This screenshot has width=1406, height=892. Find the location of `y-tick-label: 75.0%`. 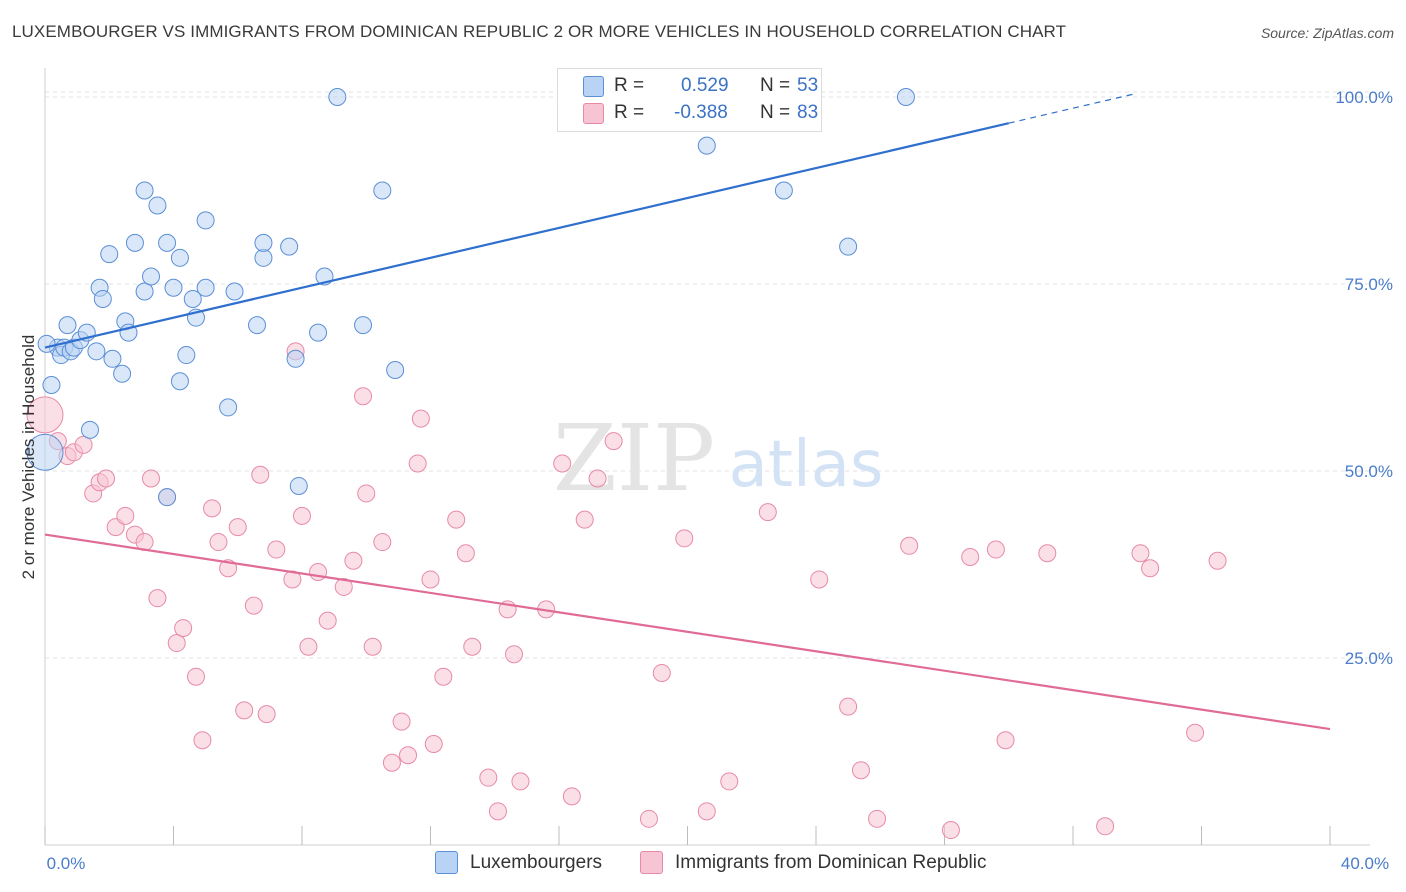

y-tick-label: 75.0% is located at coordinates (1369, 284).